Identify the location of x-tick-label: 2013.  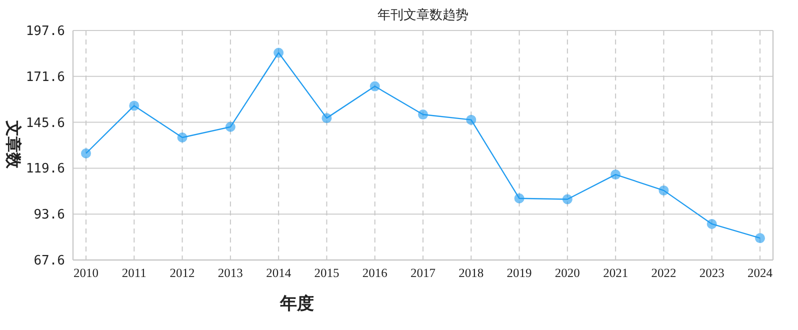
(230, 273).